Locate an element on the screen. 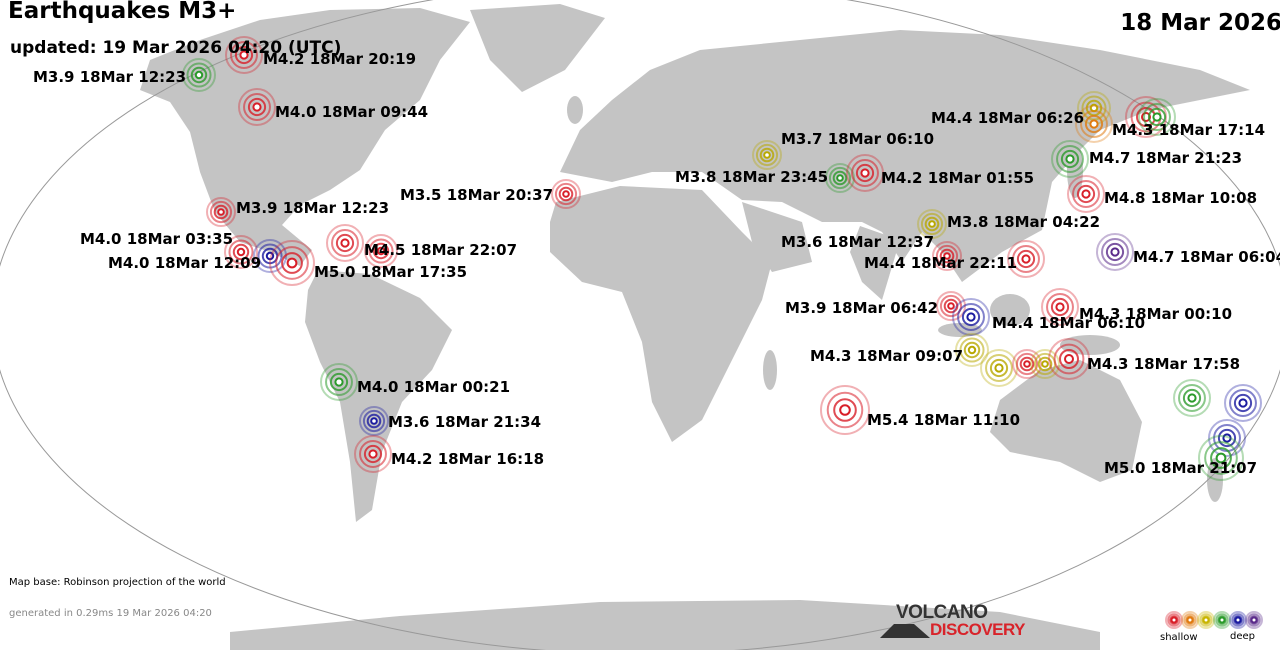  quake-label: M4.4 18Mar 06:10 is located at coordinates (1069, 323).